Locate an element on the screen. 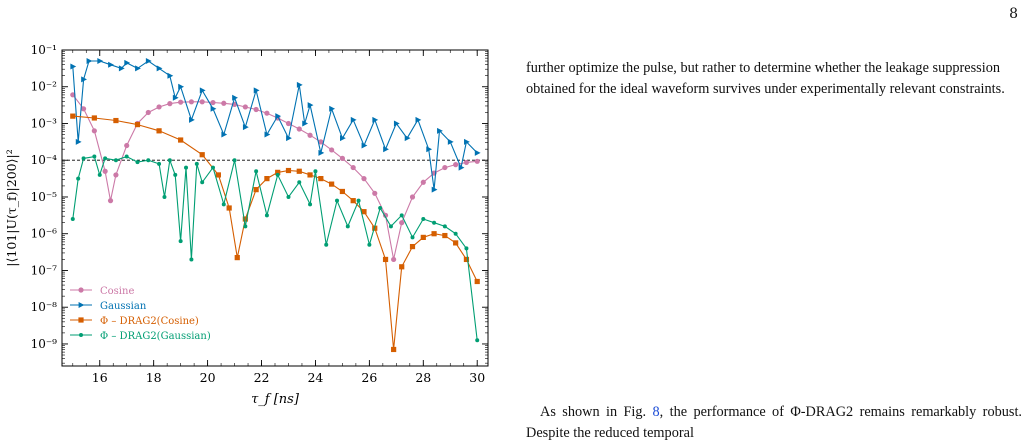 The width and height of the screenshot is (1028, 443). x-tick-label: 26 is located at coordinates (369, 377).